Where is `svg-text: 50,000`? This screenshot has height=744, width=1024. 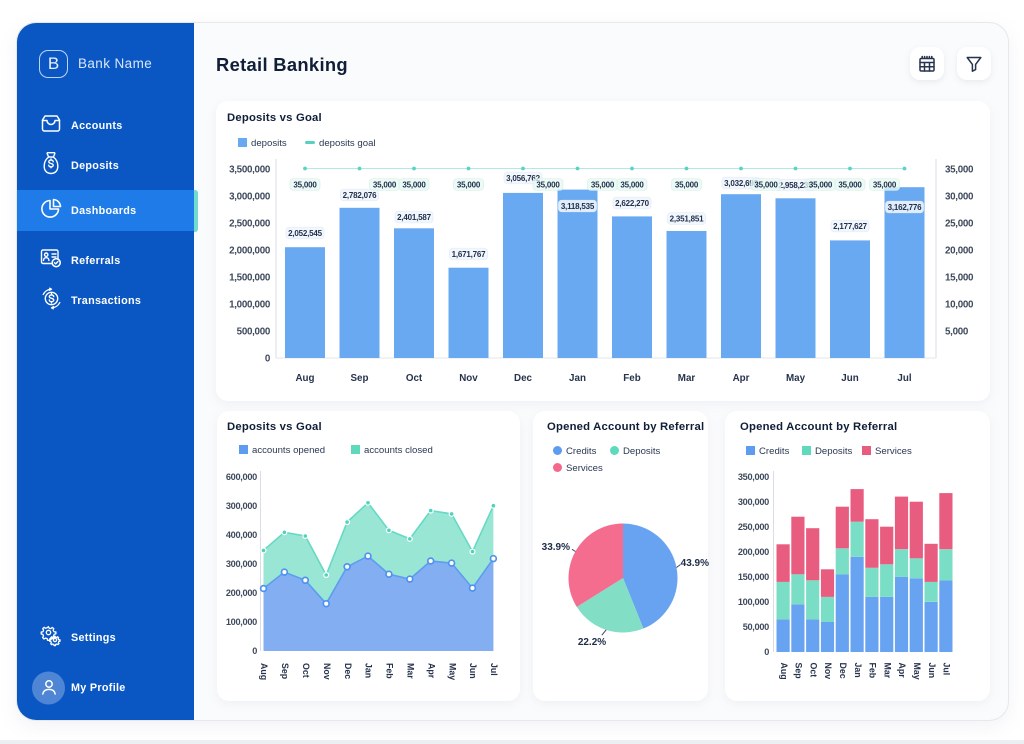
svg-text: 50,000 is located at coordinates (756, 627).